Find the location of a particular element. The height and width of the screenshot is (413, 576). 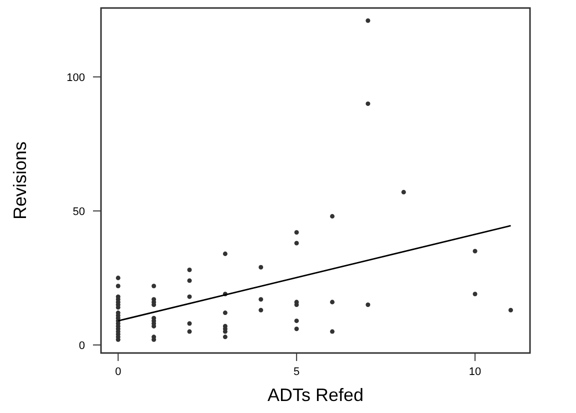

x-axis-title: ADTs Refed is located at coordinates (315, 395).